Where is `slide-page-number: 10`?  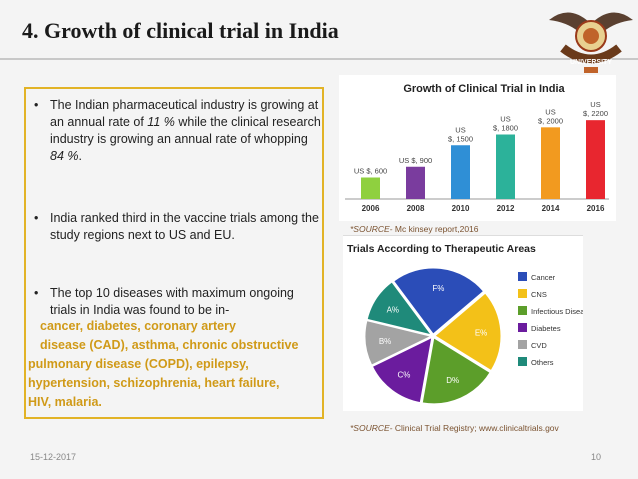
slide-page-number: 10 is located at coordinates (596, 457).